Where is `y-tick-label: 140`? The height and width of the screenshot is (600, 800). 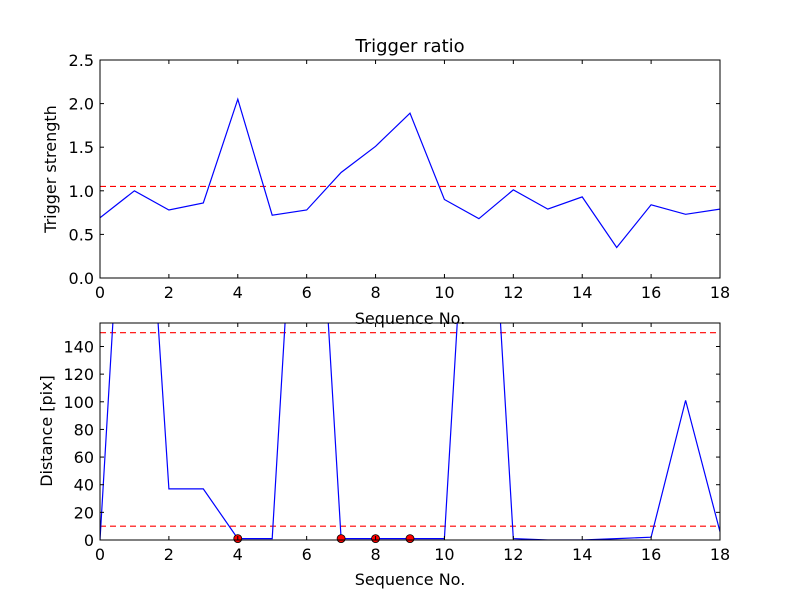 y-tick-label: 140 is located at coordinates (78, 346).